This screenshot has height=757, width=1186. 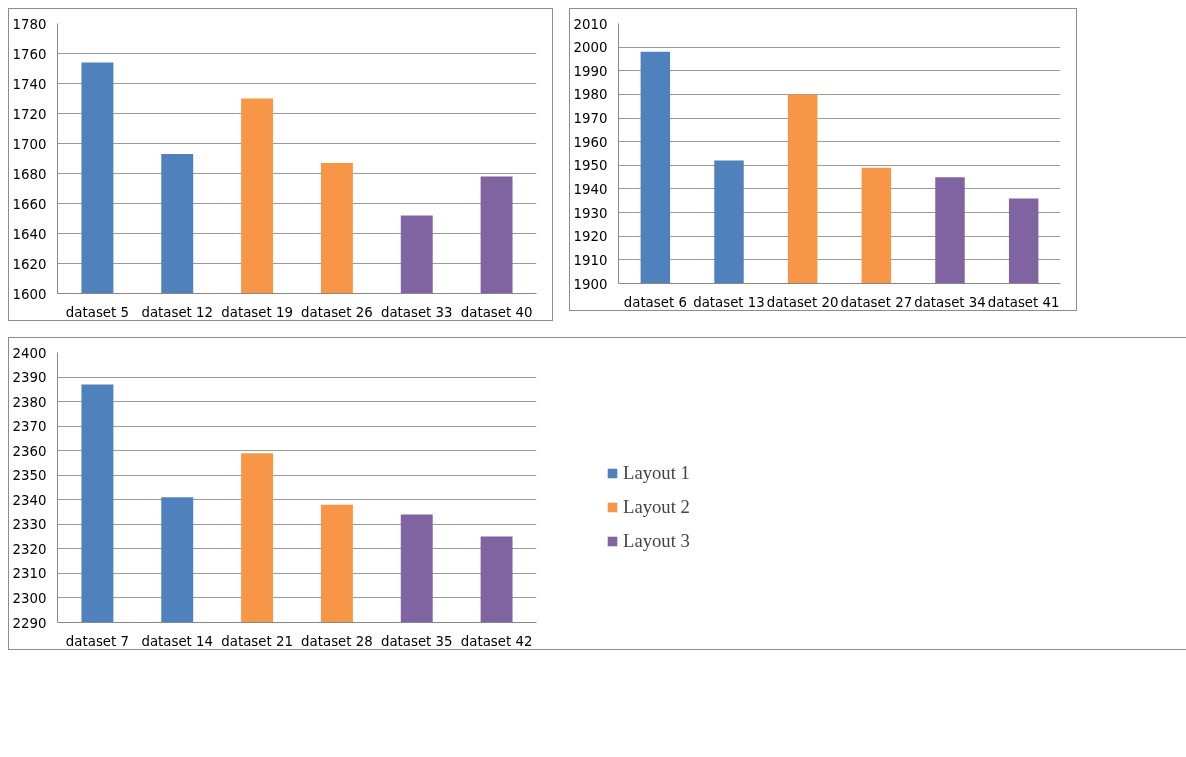 What do you see at coordinates (950, 302) in the screenshot?
I see `x-tick-label: dataset 34` at bounding box center [950, 302].